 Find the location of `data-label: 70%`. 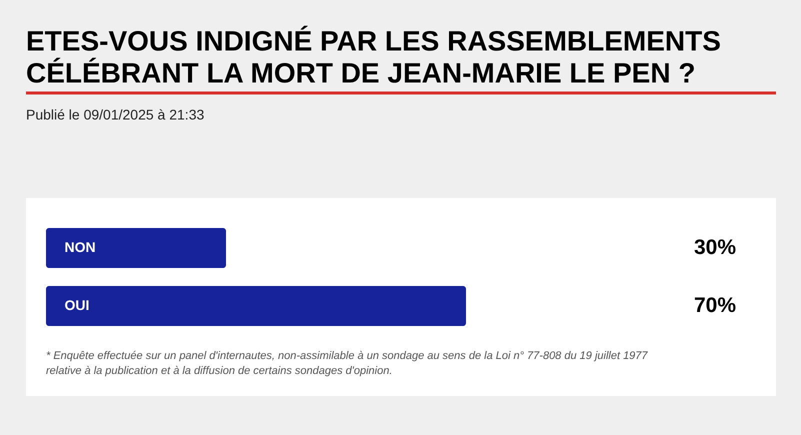

data-label: 70% is located at coordinates (715, 305).